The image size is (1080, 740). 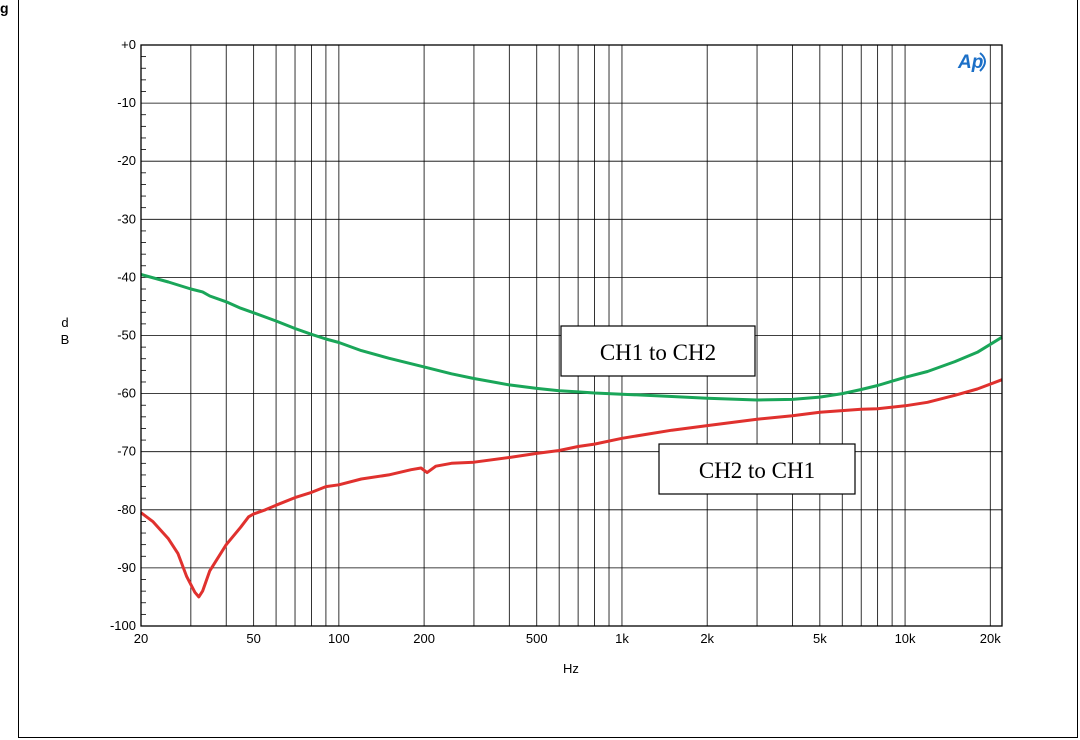 I want to click on callout-ch2-to-ch1: CH2 to CH1, so click(x=757, y=469).